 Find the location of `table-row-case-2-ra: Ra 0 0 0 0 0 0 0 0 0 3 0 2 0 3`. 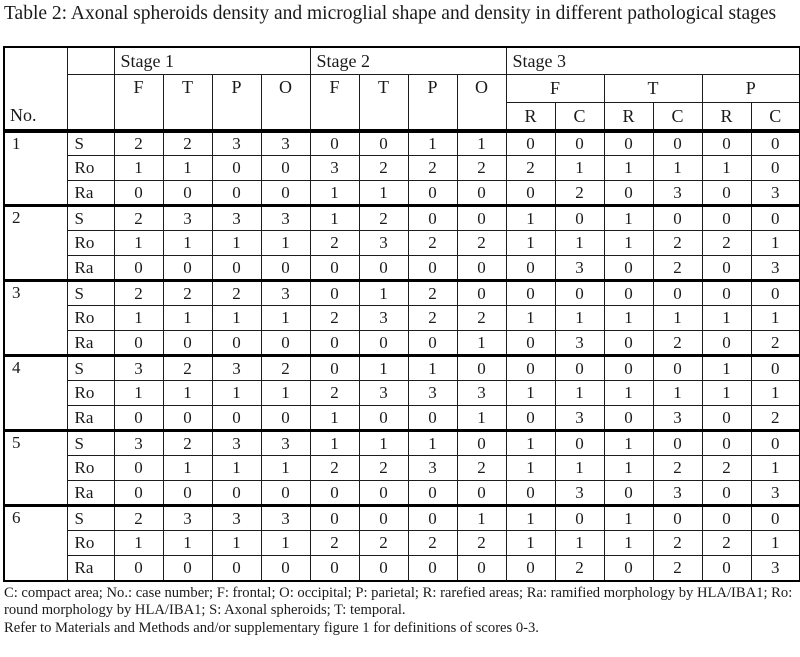

table-row-case-2-ra: Ra 0 0 0 0 0 0 0 0 0 3 0 2 0 3 is located at coordinates (402, 268).